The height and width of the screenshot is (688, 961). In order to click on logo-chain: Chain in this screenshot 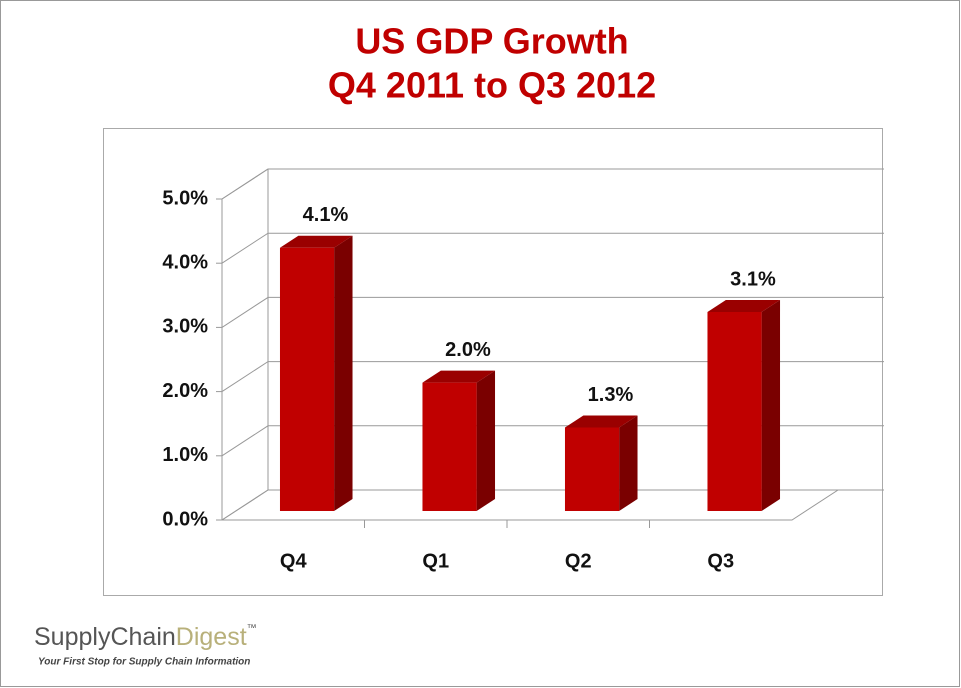, I will do `click(142, 637)`.